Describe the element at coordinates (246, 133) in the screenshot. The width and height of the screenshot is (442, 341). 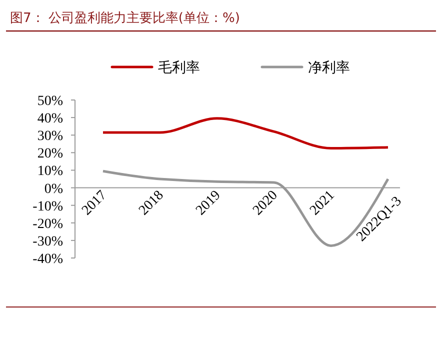
I see `line-series` at that location.